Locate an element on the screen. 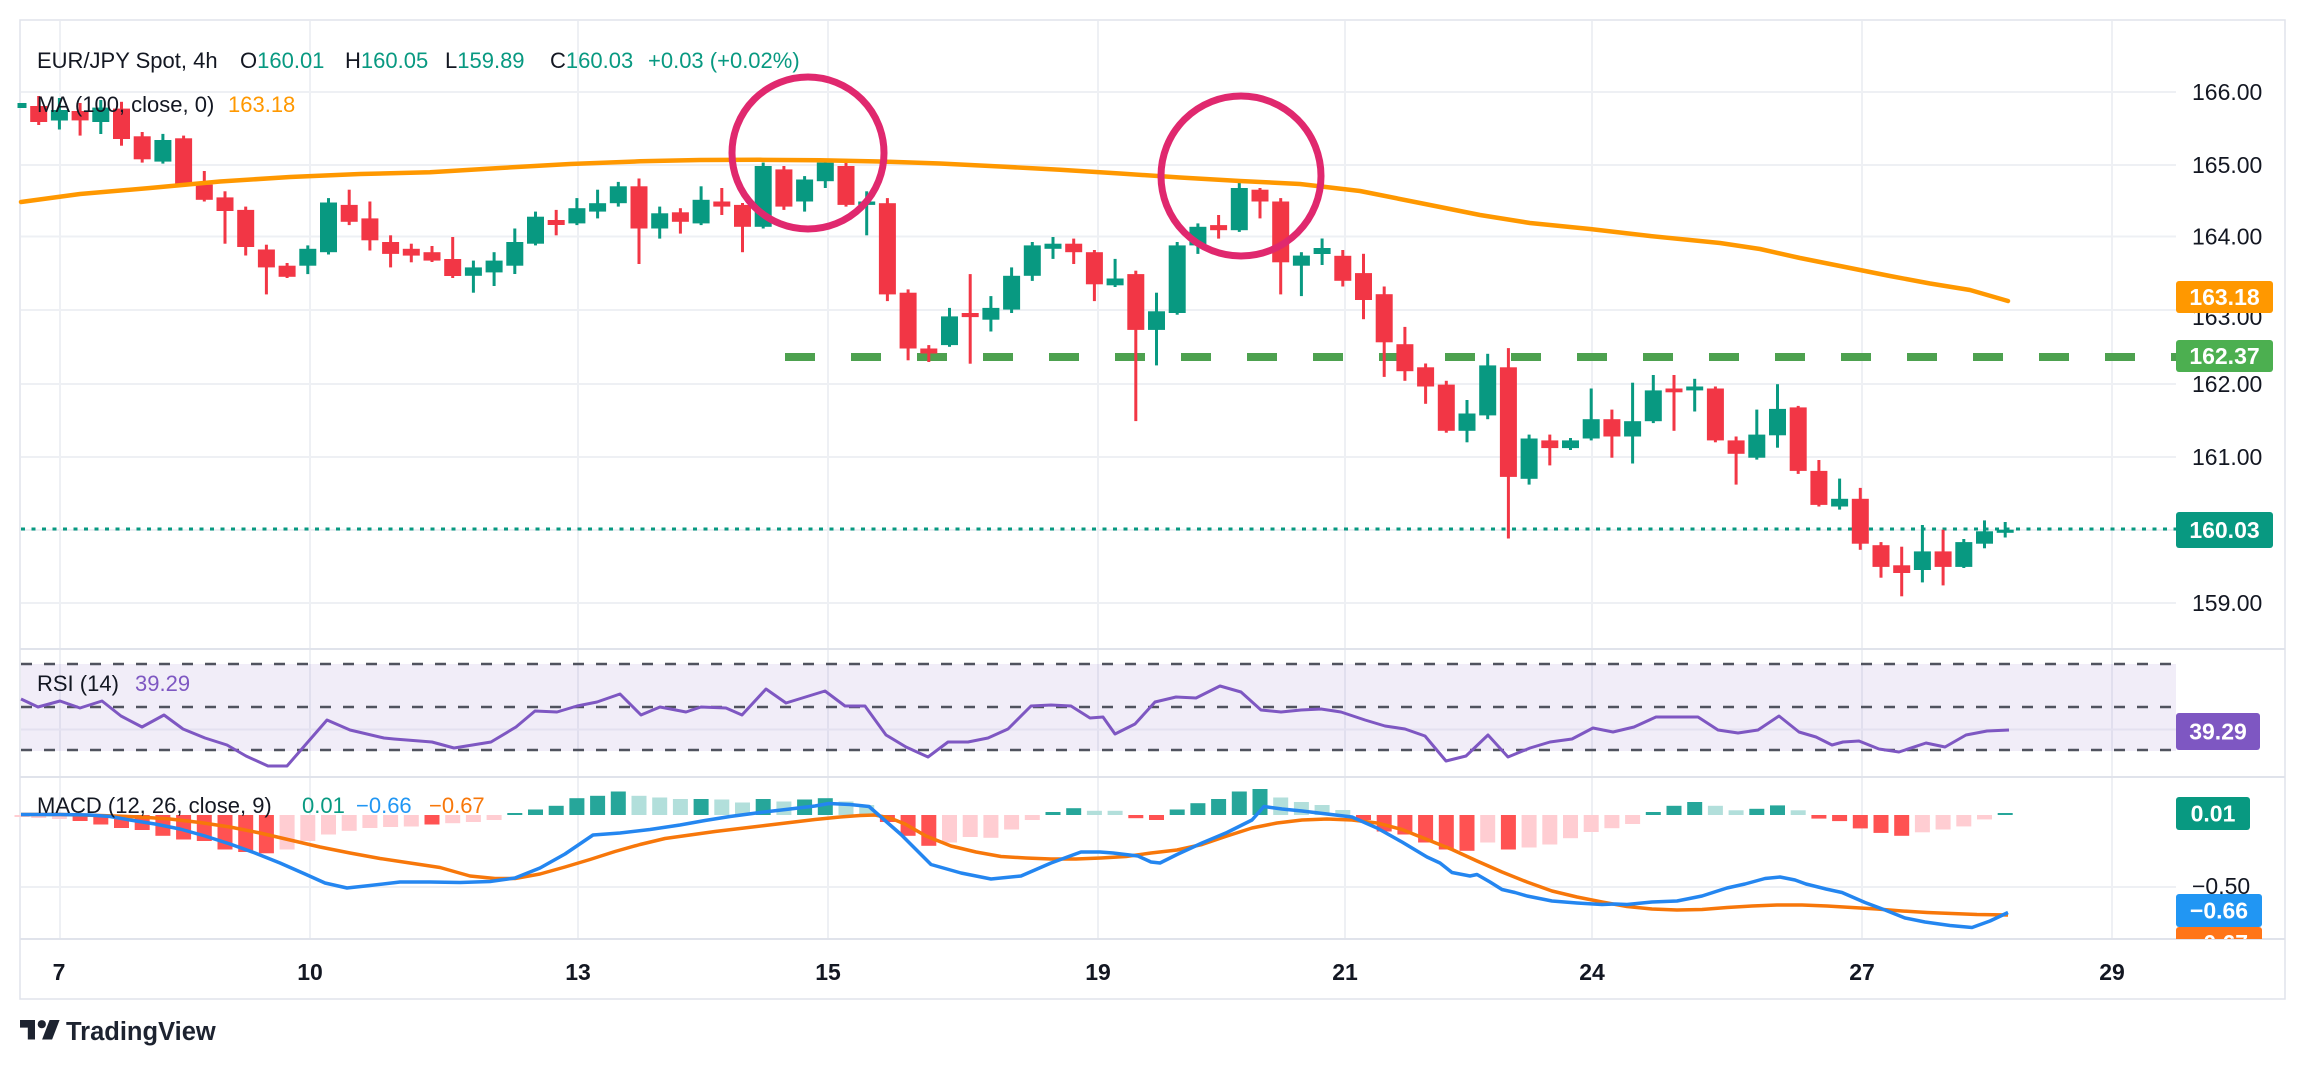  svg-text: 15 is located at coordinates (828, 972).